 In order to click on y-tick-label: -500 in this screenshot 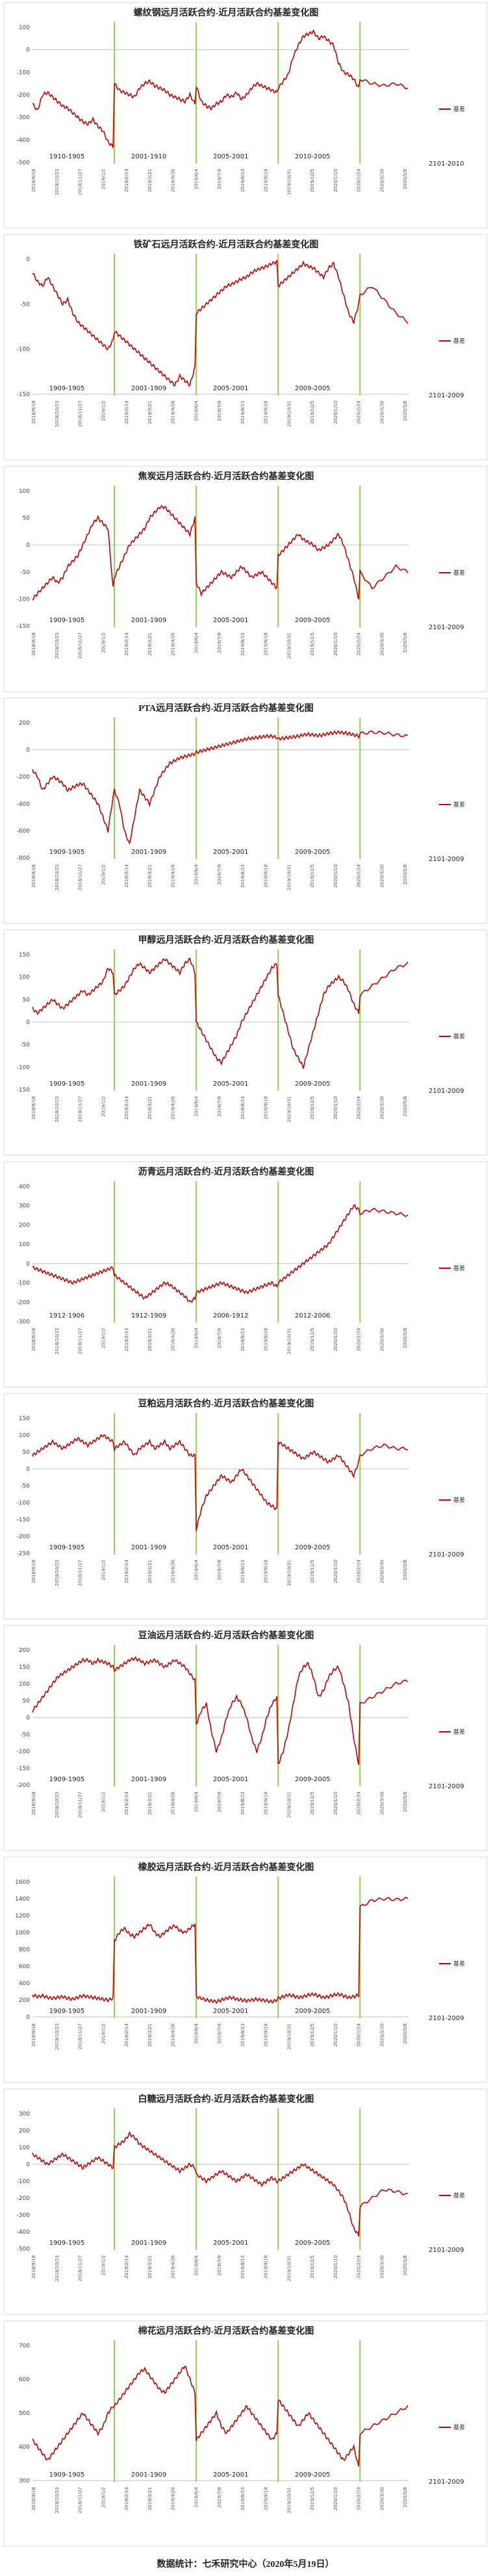, I will do `click(24, 163)`.